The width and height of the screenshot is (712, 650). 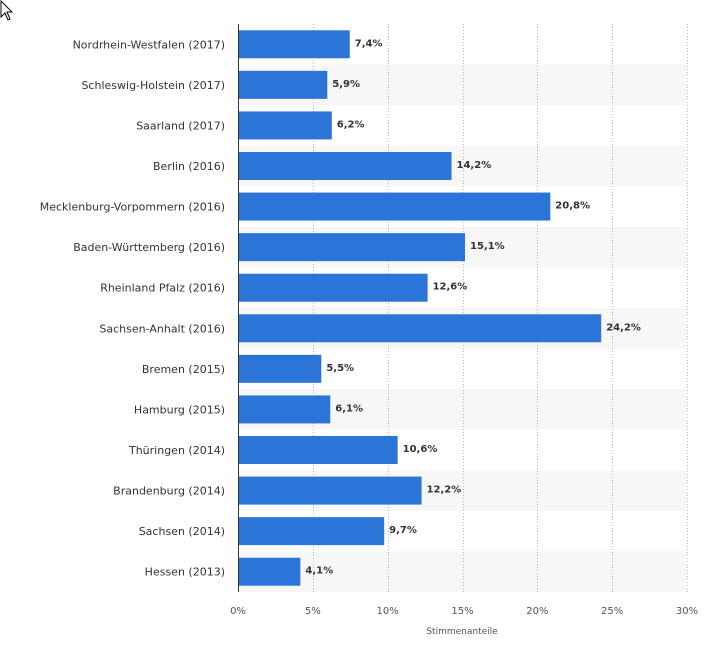 What do you see at coordinates (189, 166) in the screenshot?
I see `category-label: Berlin (2016)` at bounding box center [189, 166].